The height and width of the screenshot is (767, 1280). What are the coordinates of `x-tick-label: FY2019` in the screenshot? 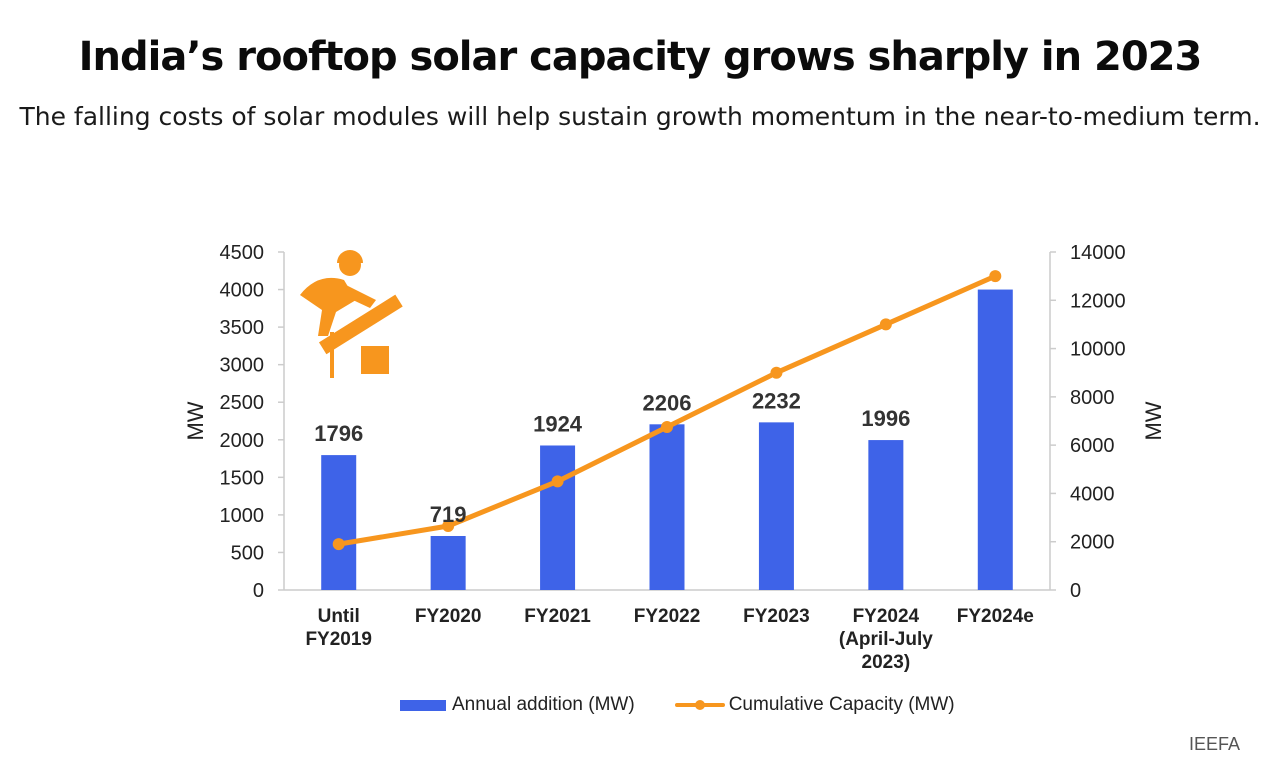 It's located at (338, 639).